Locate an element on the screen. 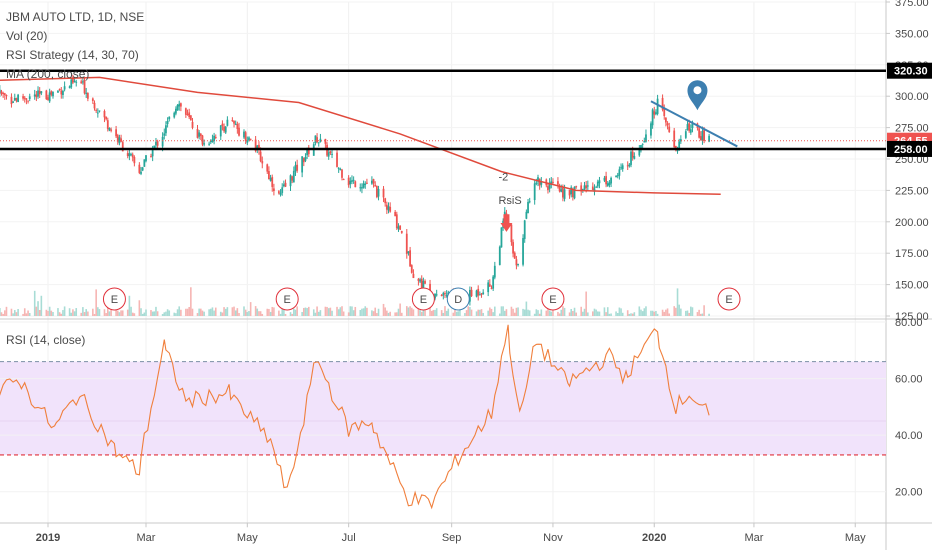 This screenshot has width=932, height=550. map-marker-hole is located at coordinates (697, 90).